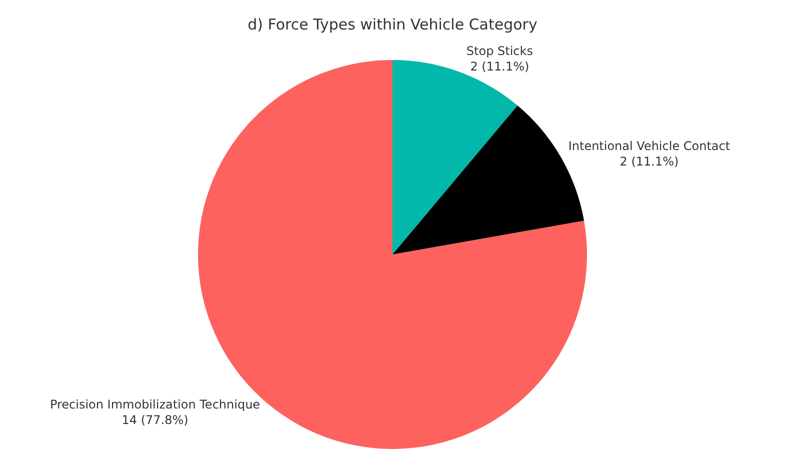  Describe the element at coordinates (649, 145) in the screenshot. I see `slice-label: Intentional Vehicle Contact` at that location.